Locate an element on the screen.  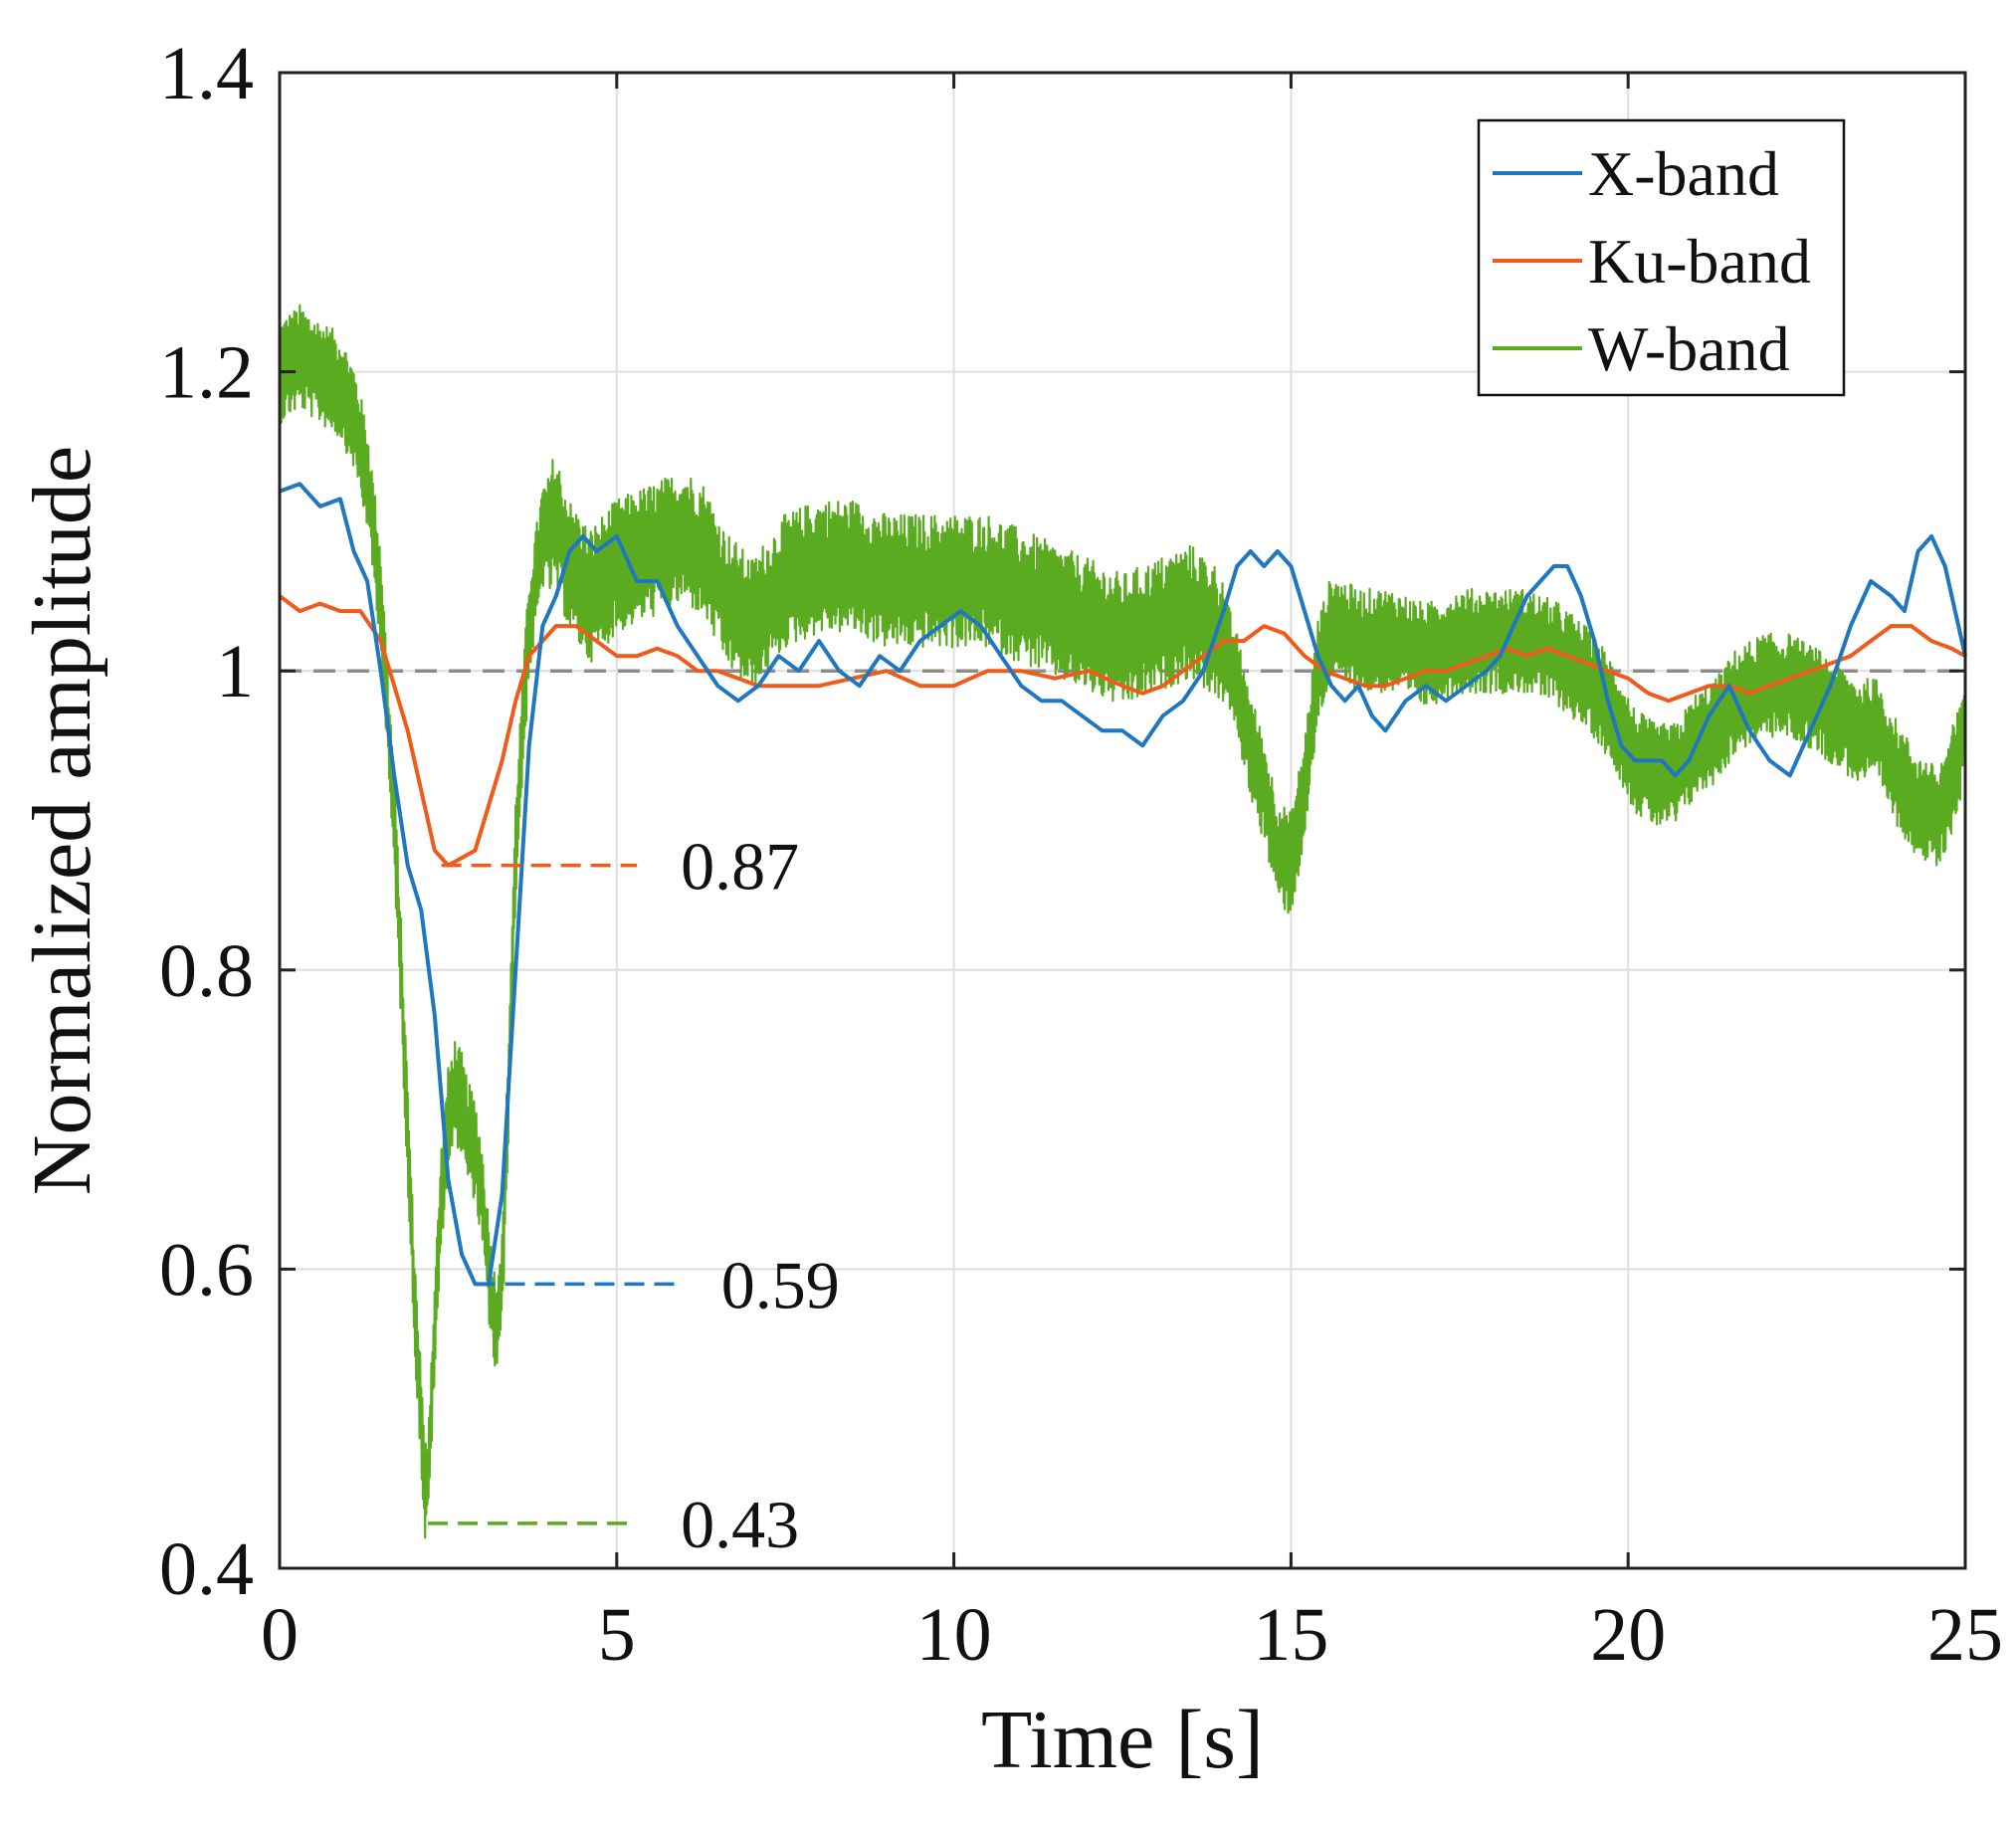
x-tick-label-4: 20 is located at coordinates (1628, 1635).